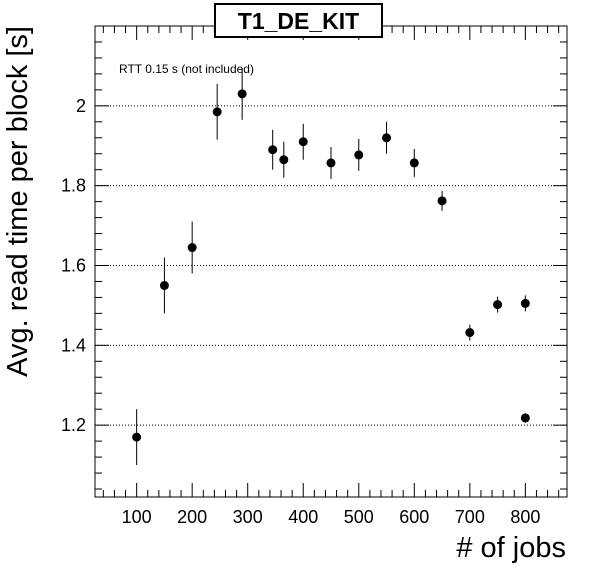 The width and height of the screenshot is (596, 572). I want to click on x-tick-label: 500, so click(359, 517).